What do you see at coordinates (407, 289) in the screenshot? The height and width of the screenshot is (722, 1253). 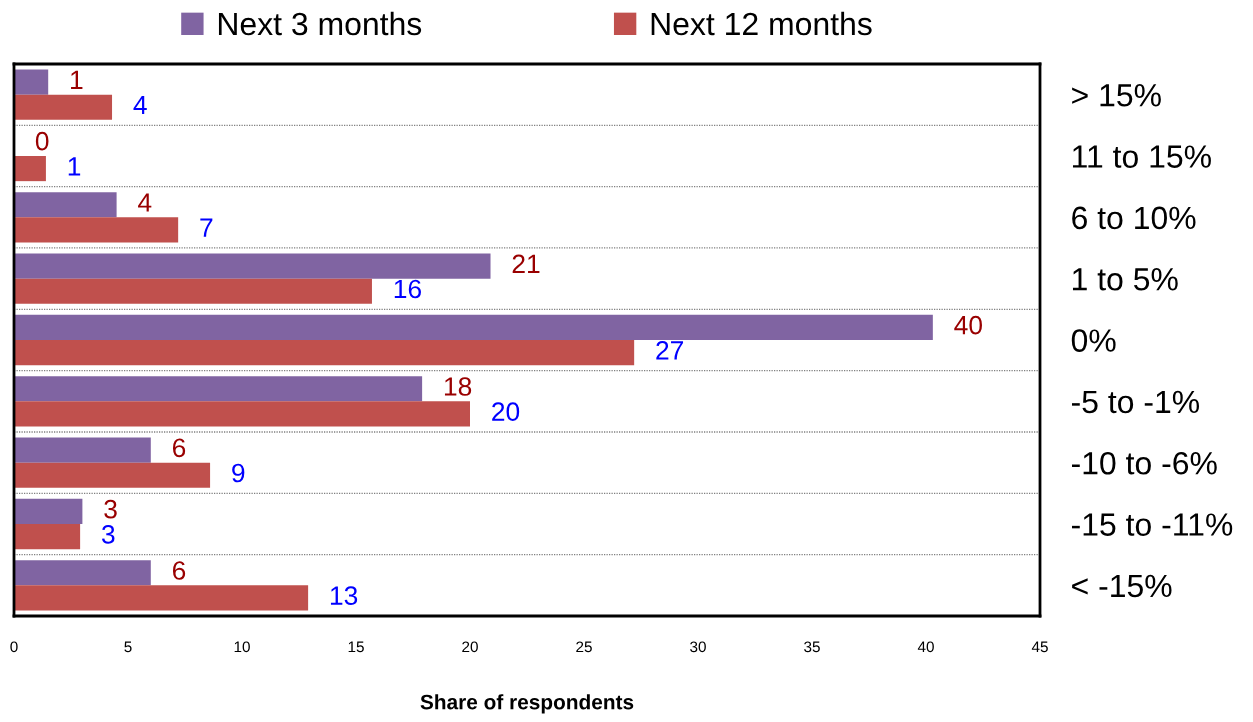 I see `data-label: 16` at bounding box center [407, 289].